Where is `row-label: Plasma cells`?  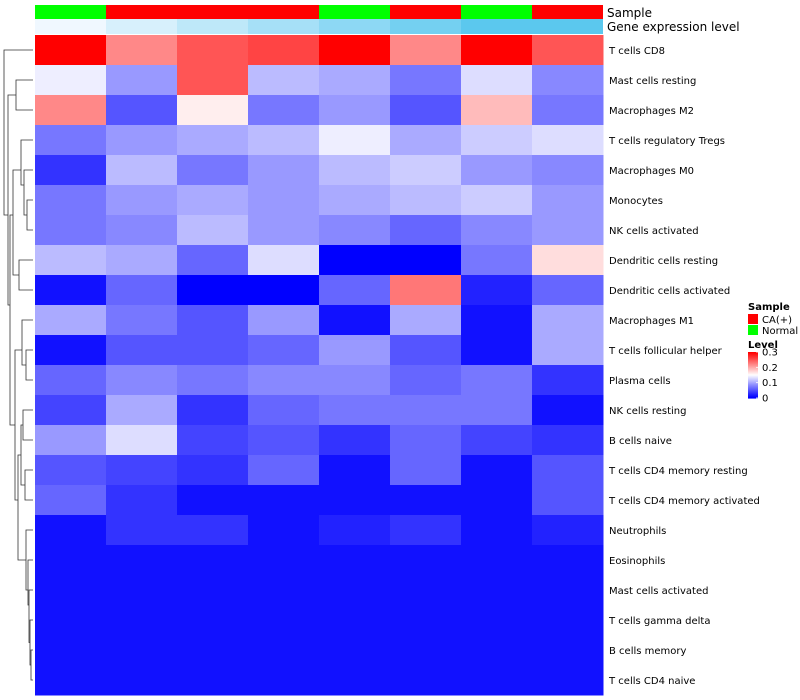
row-label: Plasma cells is located at coordinates (640, 381).